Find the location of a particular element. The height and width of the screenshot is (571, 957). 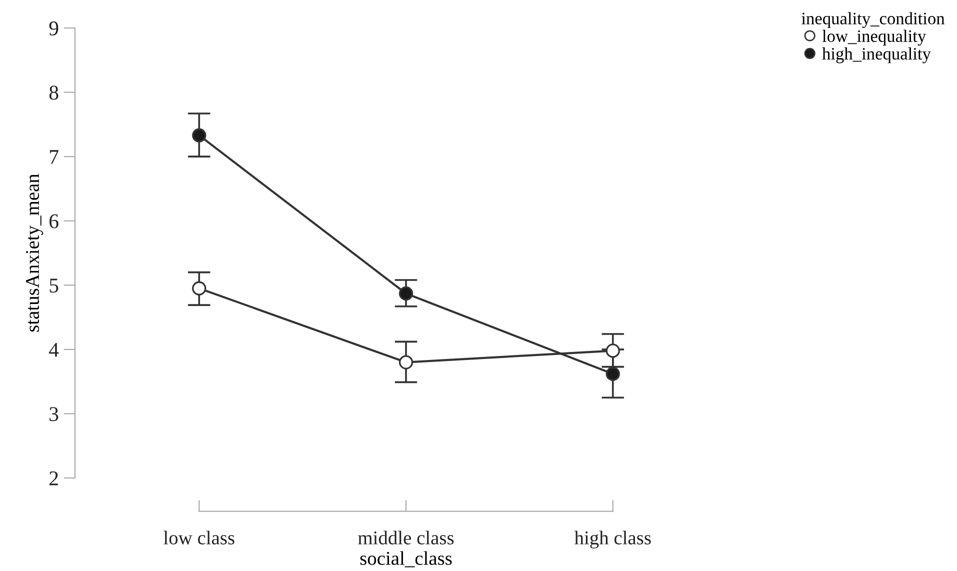

legend-title: inequality_condition is located at coordinates (873, 20).